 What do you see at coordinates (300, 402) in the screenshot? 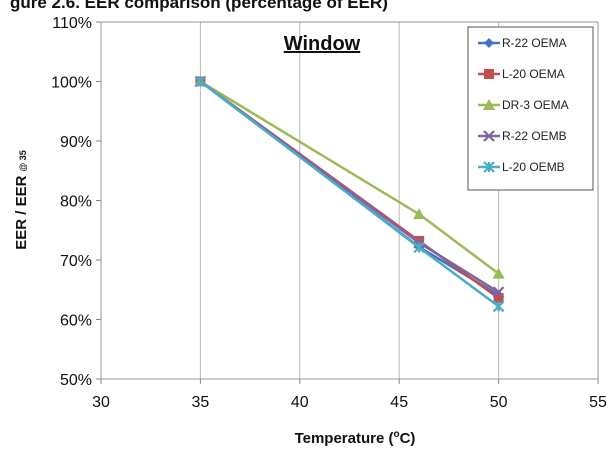
I see `x-tick-label: 40` at bounding box center [300, 402].